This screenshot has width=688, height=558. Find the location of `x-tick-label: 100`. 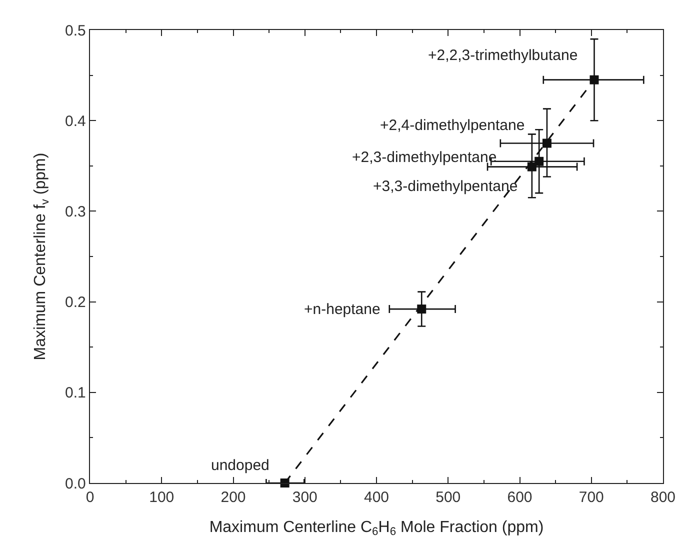

x-tick-label: 100 is located at coordinates (161, 497).